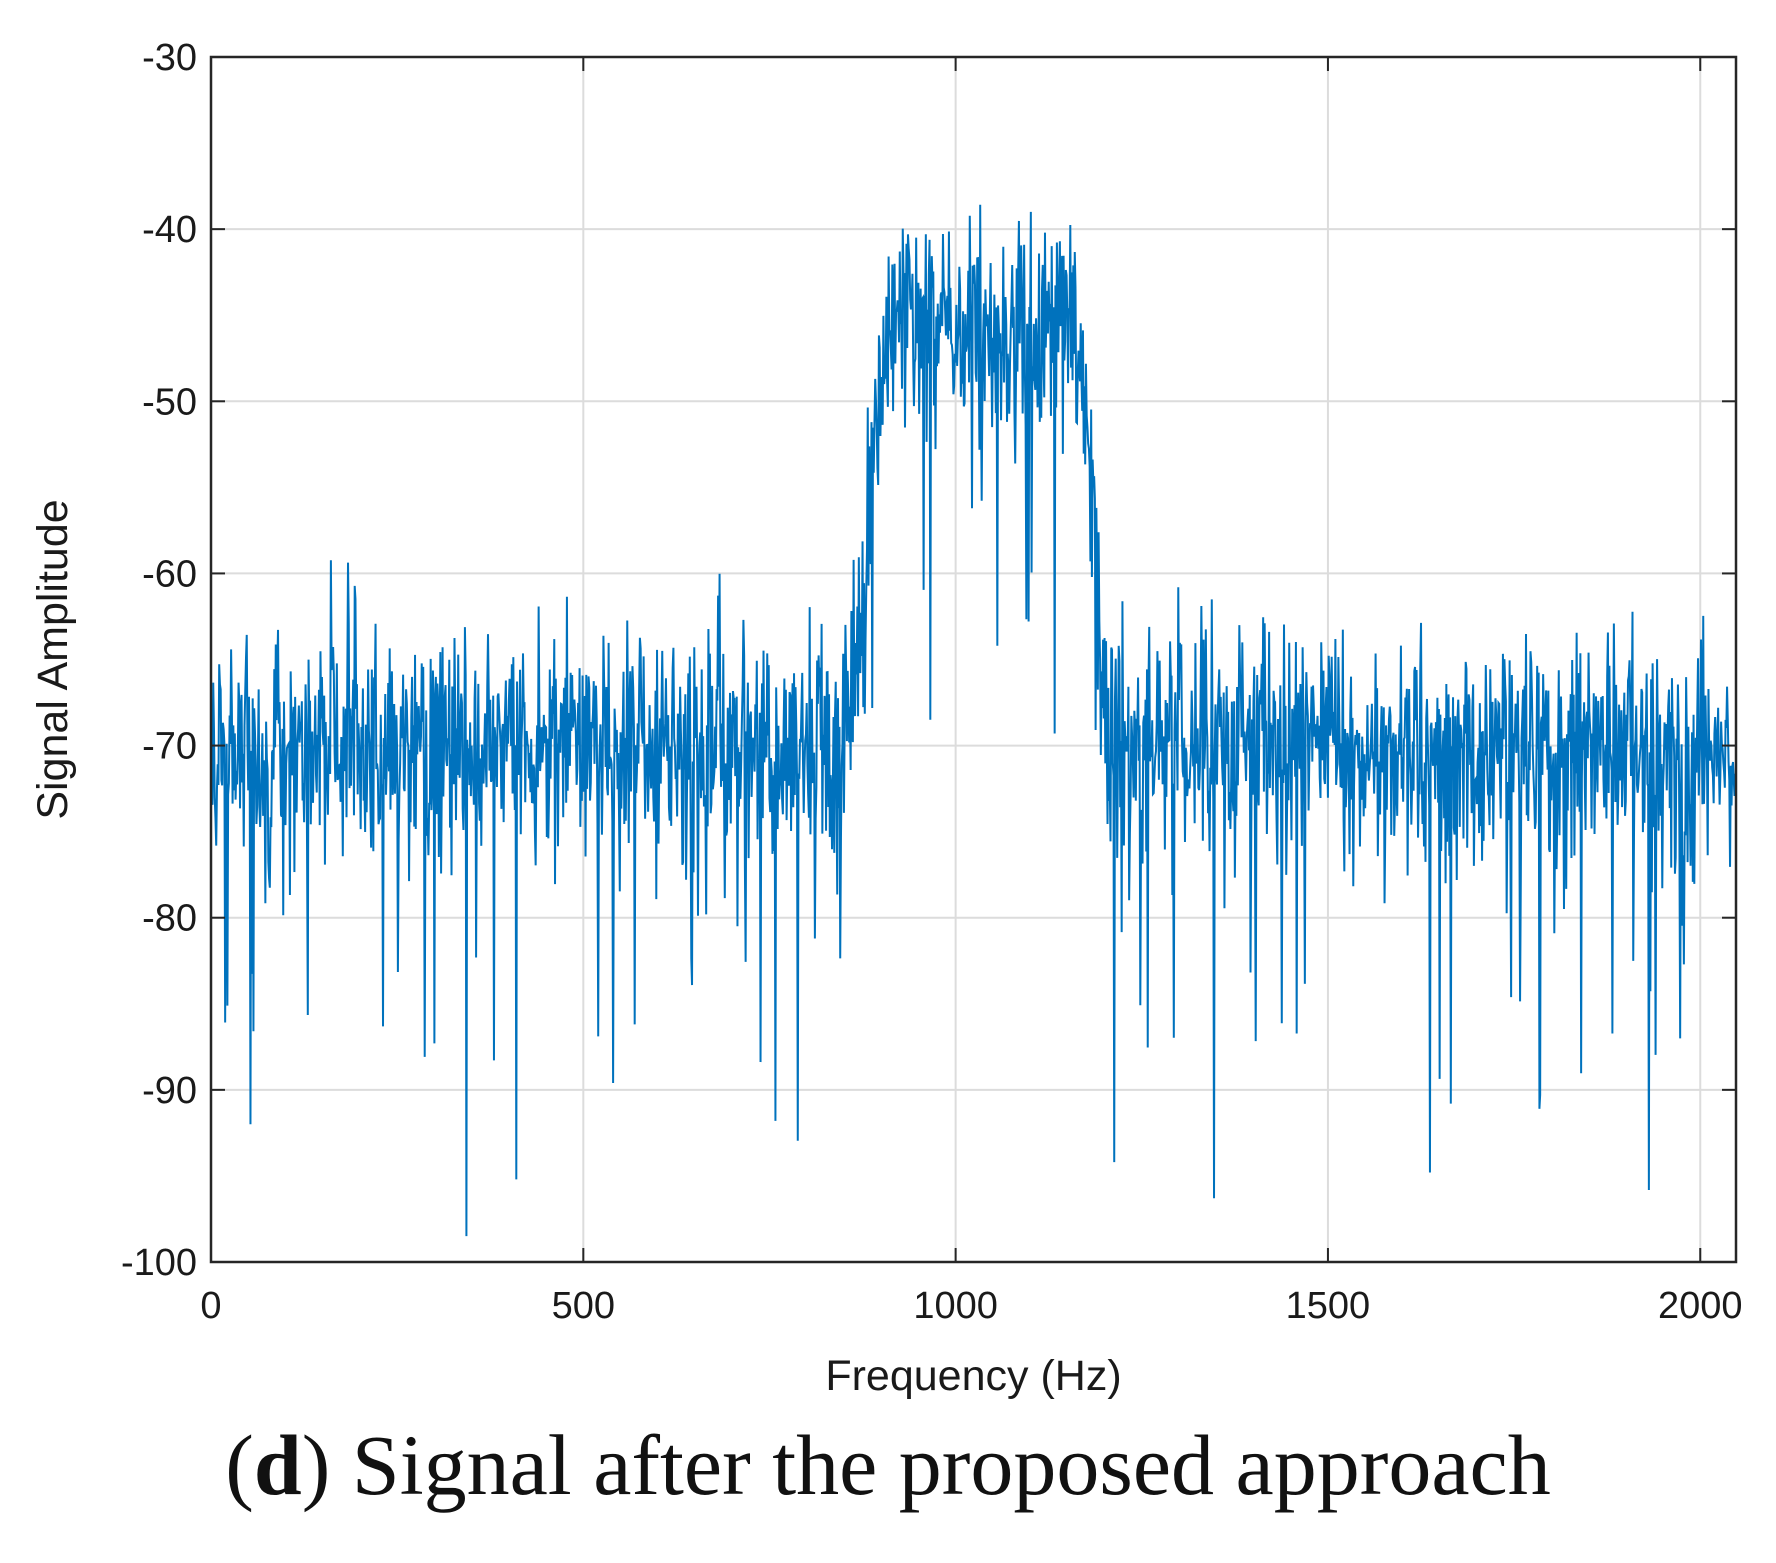  What do you see at coordinates (316, 1465) in the screenshot?
I see `caption-close-paren: )` at bounding box center [316, 1465].